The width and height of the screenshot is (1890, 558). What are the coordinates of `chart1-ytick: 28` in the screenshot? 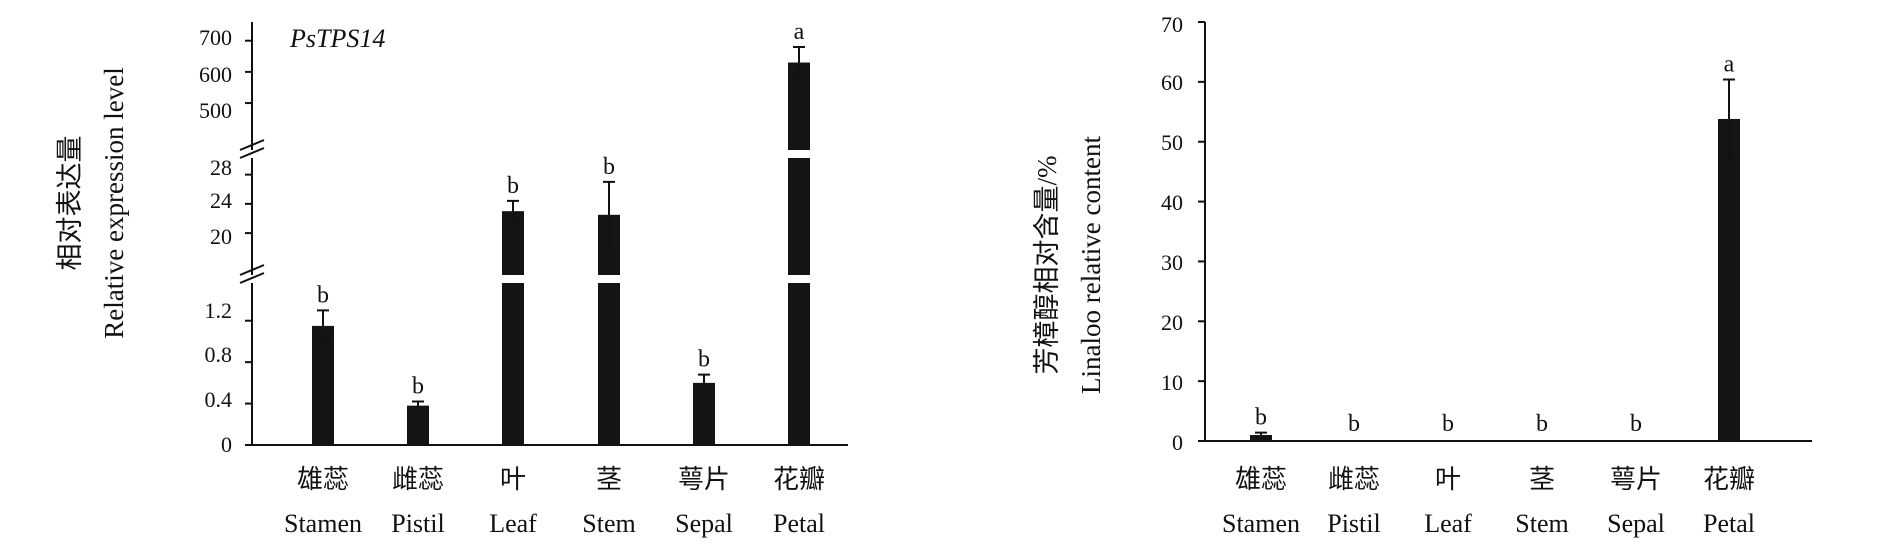 It's located at (221, 167).